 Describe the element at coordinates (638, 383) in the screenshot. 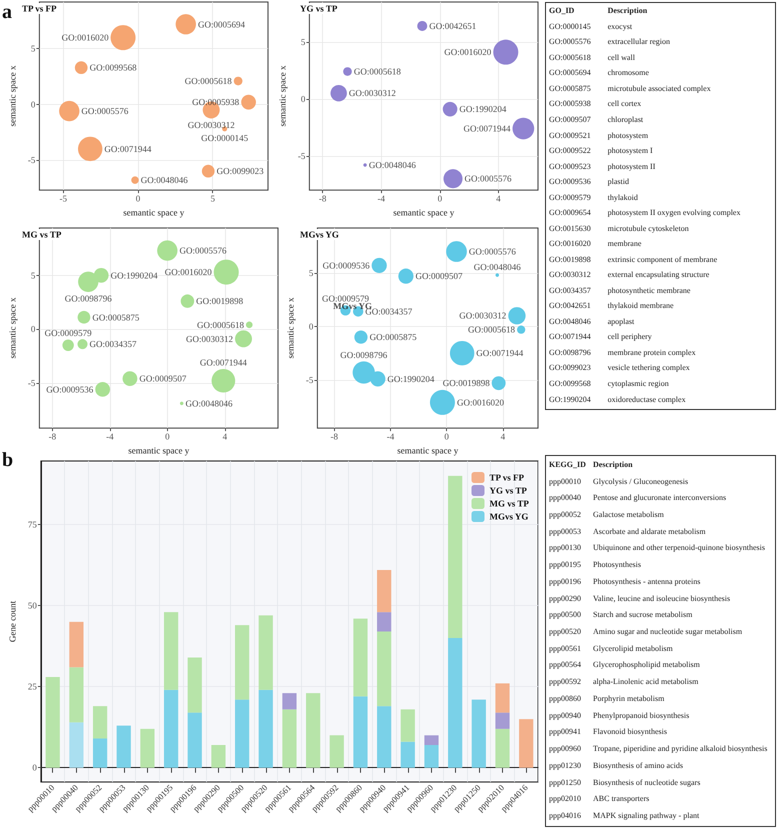

I see `text: cytoplasmic region` at that location.